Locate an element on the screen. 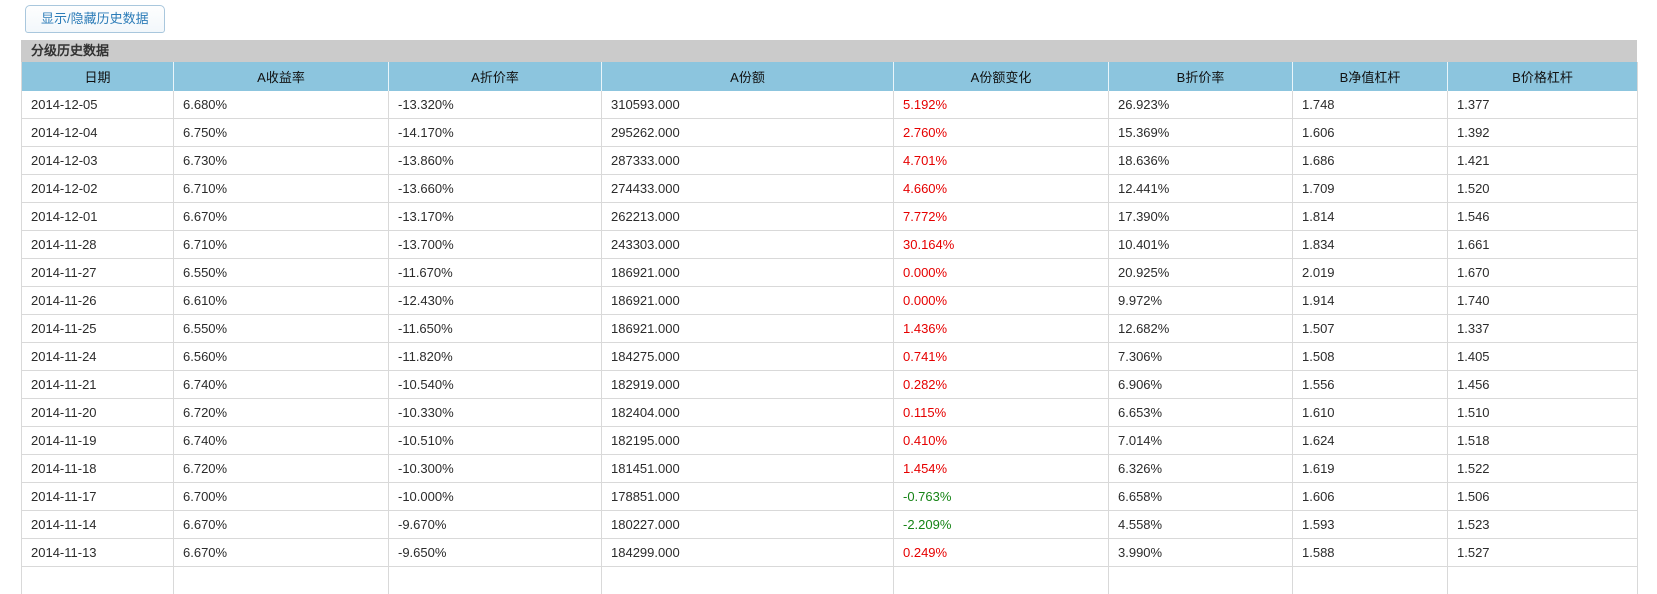 This screenshot has width=1657, height=594. cell-b-price-leverage: 1.670 is located at coordinates (1543, 273).